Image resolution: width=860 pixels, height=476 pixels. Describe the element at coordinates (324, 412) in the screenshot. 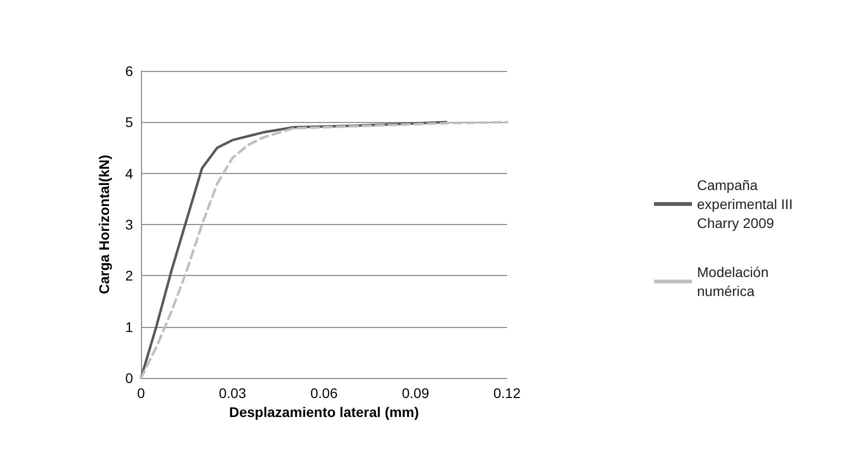

I see `x-axis-title: Desplazamiento lateral (mm)` at that location.